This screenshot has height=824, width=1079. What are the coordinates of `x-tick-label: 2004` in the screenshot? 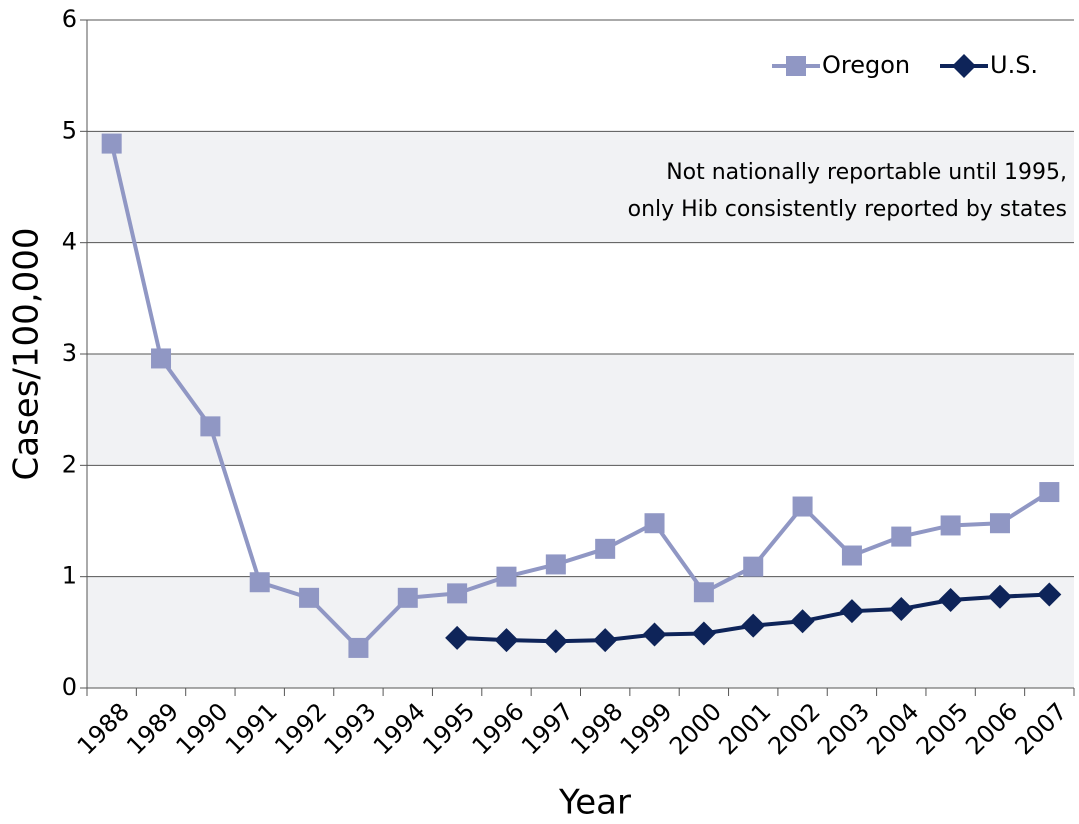 It's located at (892, 728).